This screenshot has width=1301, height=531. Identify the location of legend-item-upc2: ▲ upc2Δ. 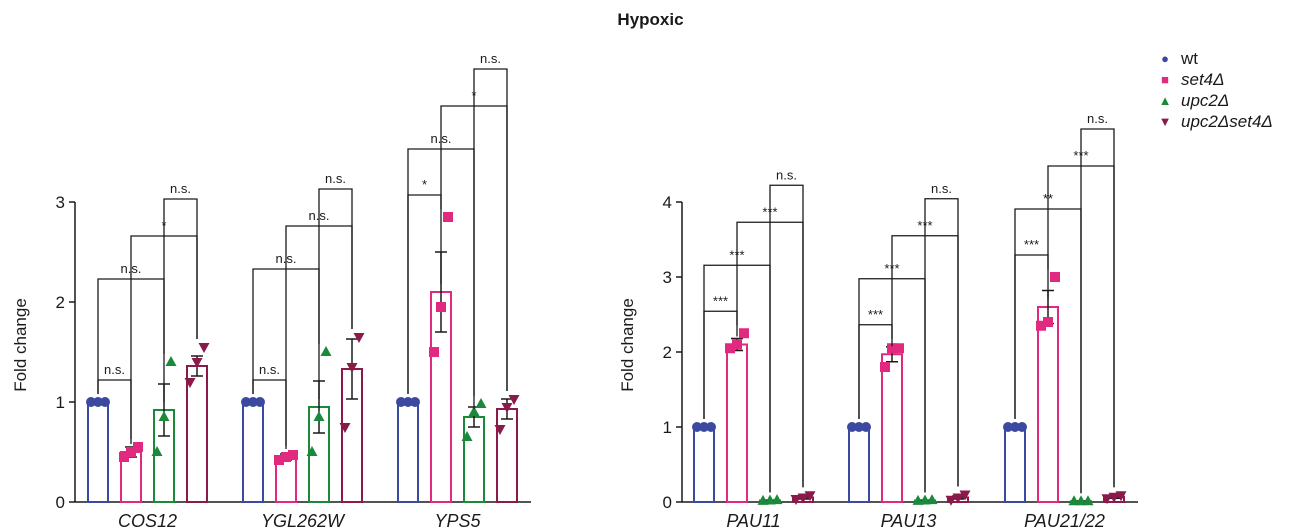
(1215, 100).